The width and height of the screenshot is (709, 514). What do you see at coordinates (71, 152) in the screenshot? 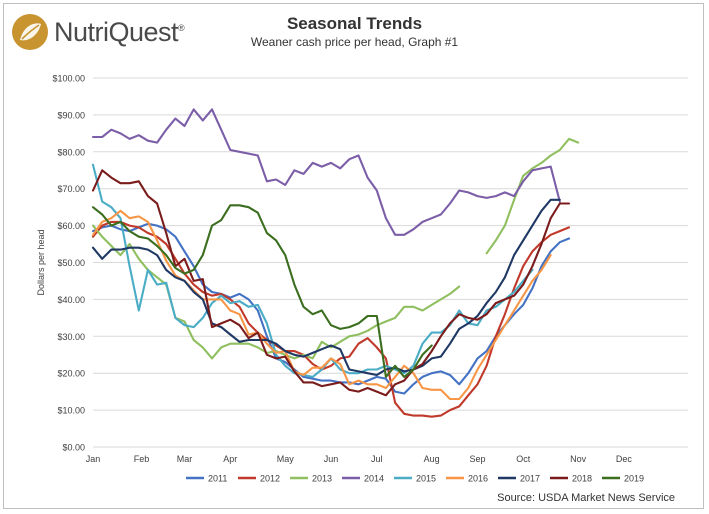
I see `y-tick-label: $80.00` at bounding box center [71, 152].